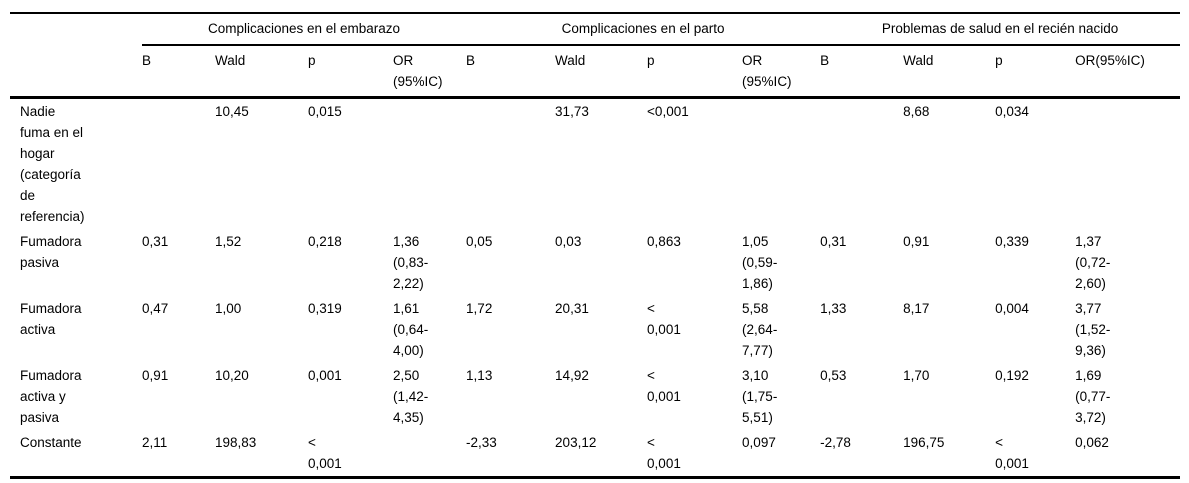  Describe the element at coordinates (760, 262) in the screenshot. I see `table-cell: 1,05 (0,59- 1,86)` at that location.